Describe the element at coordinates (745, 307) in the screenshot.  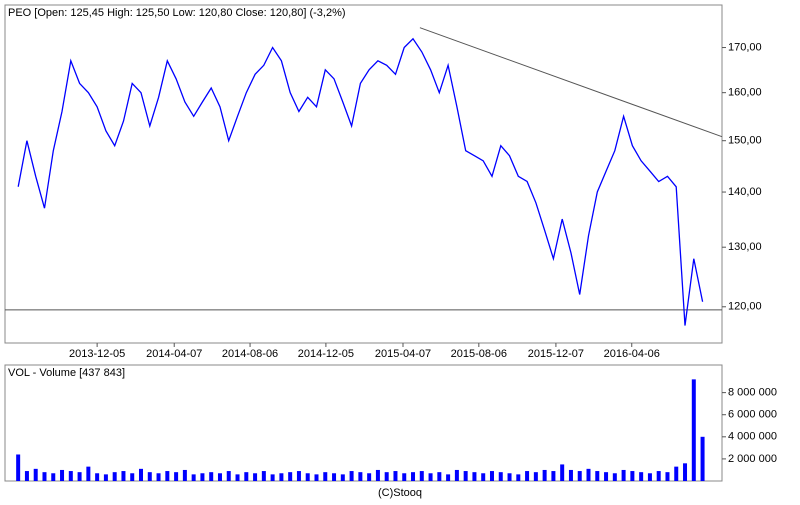
I see `y-tick-label: 120,00` at that location.